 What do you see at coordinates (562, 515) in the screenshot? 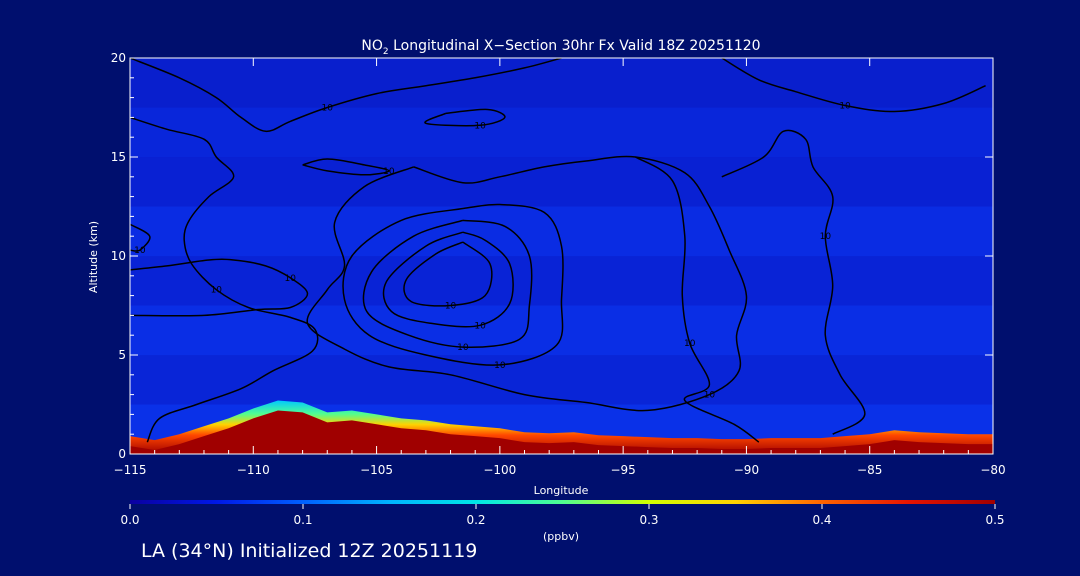
I see `colorbar-ticks: 0.0 0.1 0.2 0.3 0.4 0.5` at bounding box center [562, 515].